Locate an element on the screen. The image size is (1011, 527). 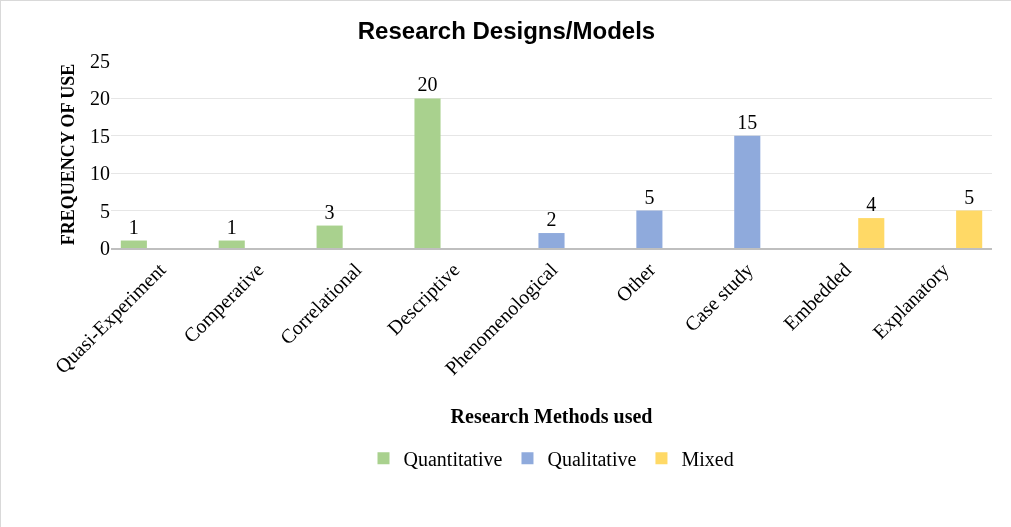
data-label: 3 is located at coordinates (329, 211).